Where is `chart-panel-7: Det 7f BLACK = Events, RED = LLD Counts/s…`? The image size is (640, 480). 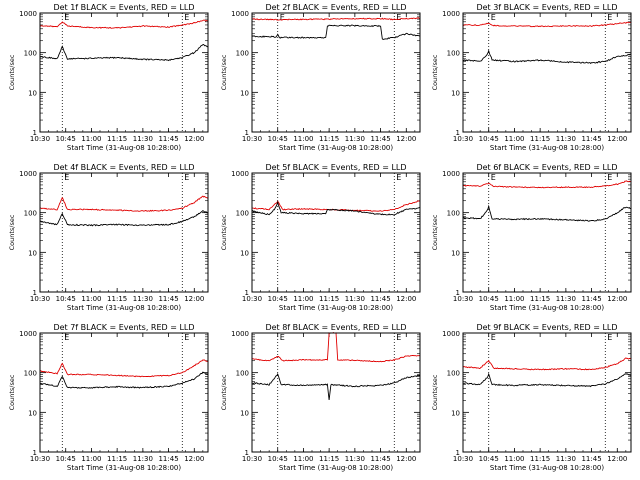
chart-panel-7: Det 7f BLACK = Events, RED = LLD Counts/s… is located at coordinates (108, 397).